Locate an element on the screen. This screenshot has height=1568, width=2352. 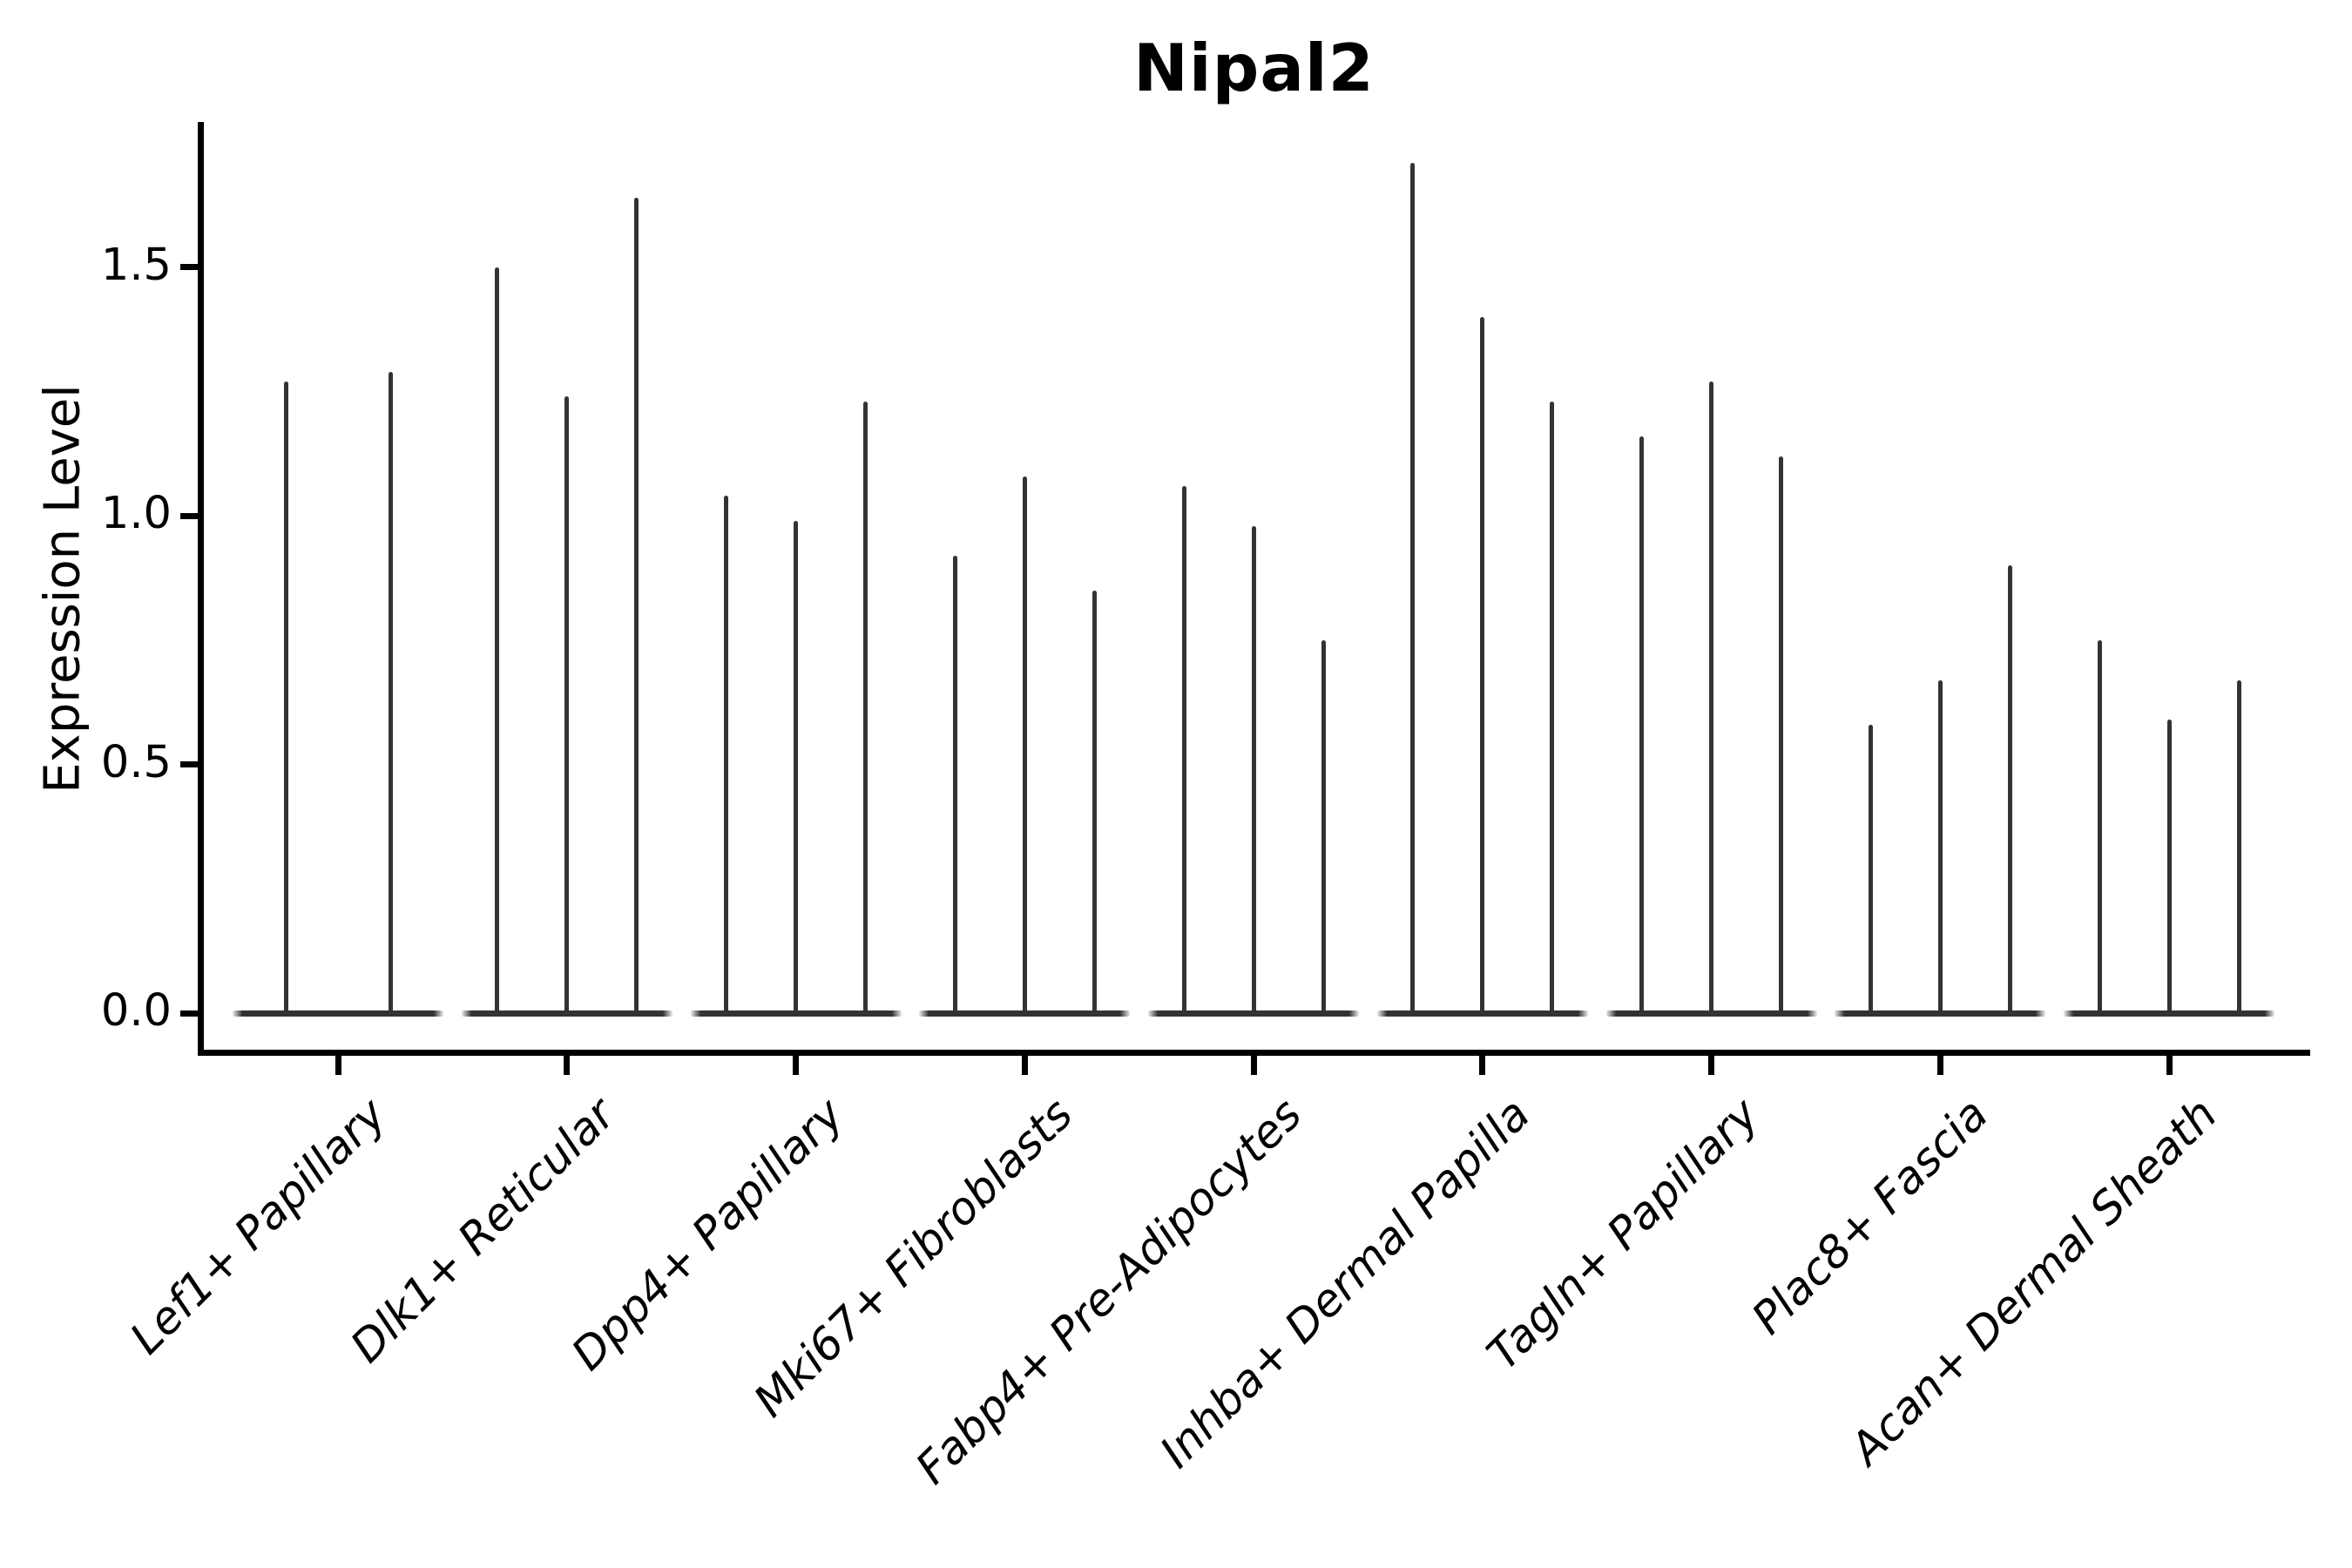
y-axis-spine is located at coordinates (201, 589).